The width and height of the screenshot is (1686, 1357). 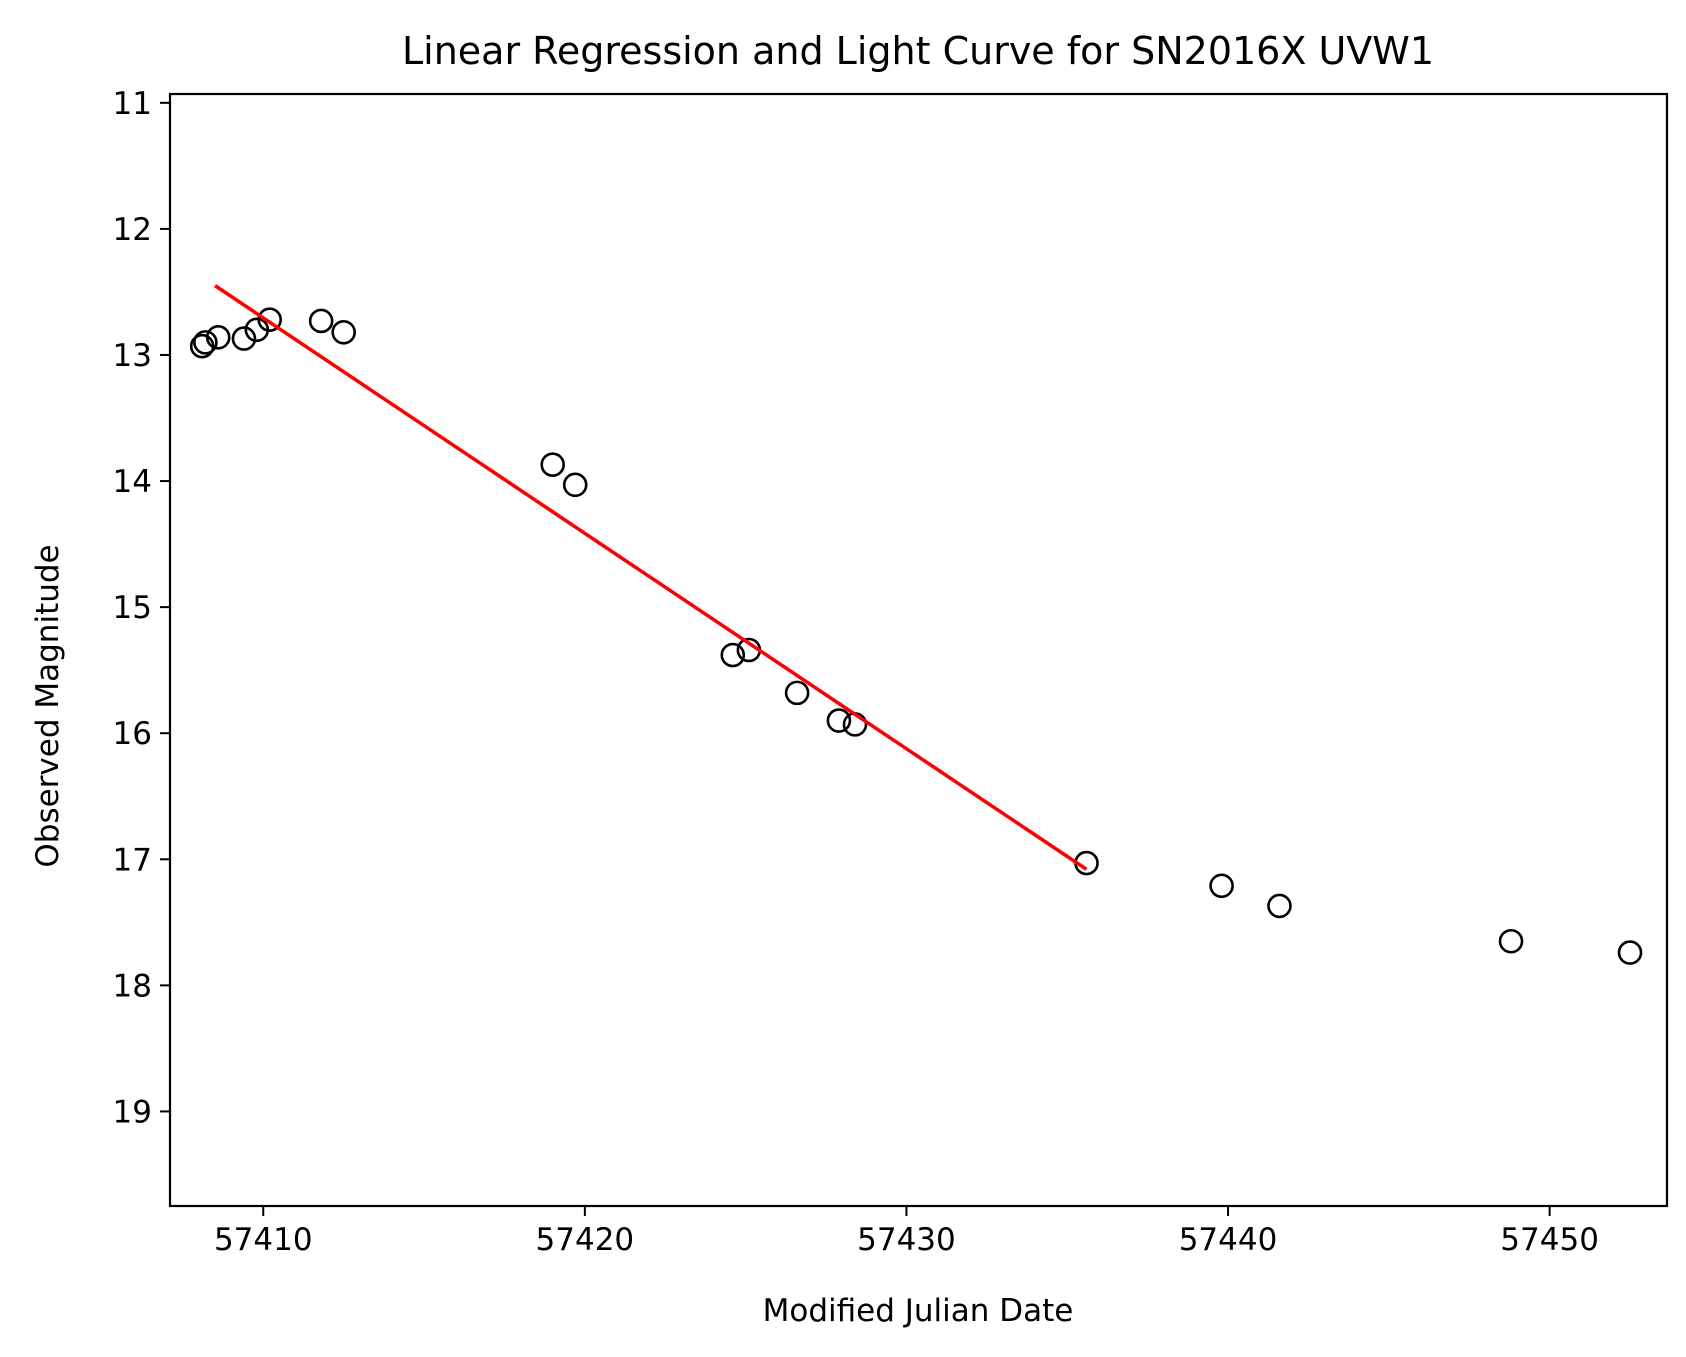 What do you see at coordinates (132, 608) in the screenshot?
I see `y-tick-label: 15` at bounding box center [132, 608].